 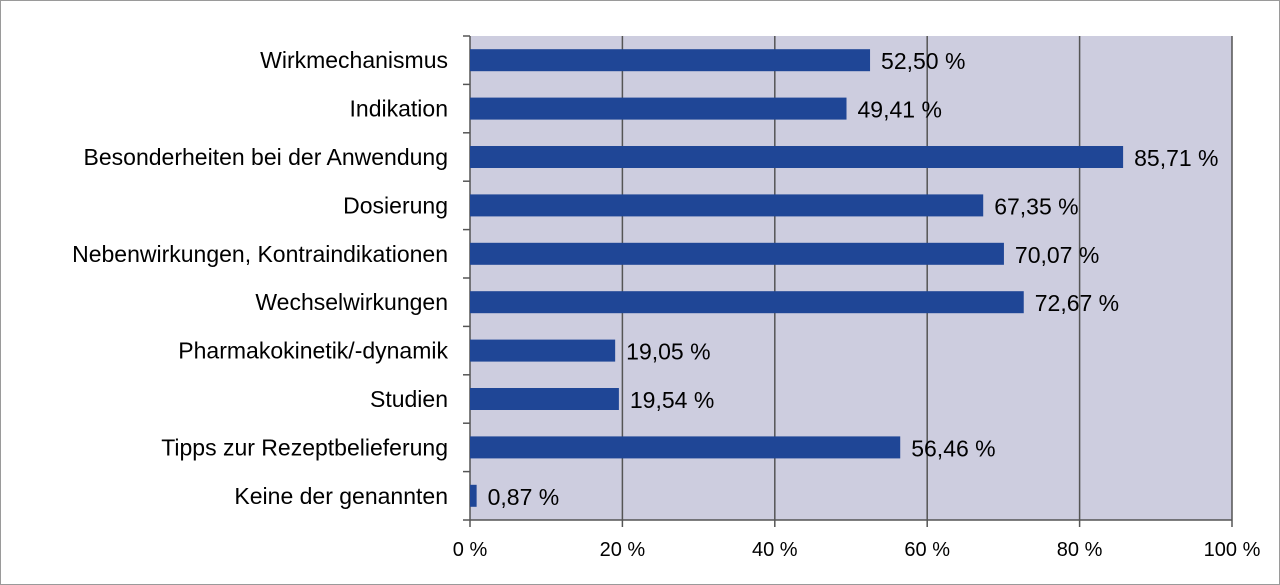 I want to click on category-label: Keine der genannten, so click(x=341, y=496).